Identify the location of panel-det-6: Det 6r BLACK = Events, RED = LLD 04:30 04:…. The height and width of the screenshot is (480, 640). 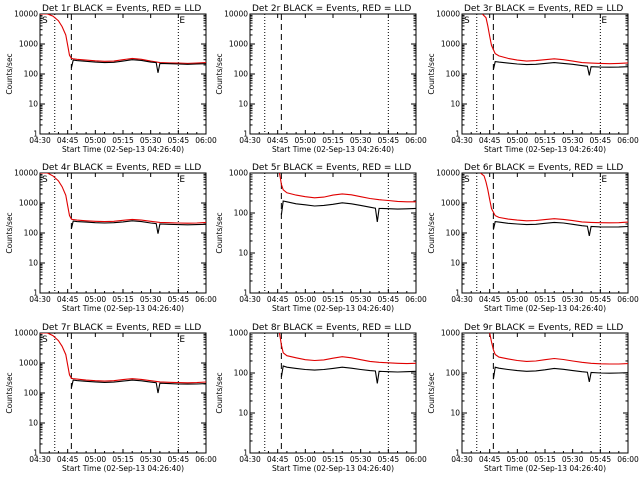
(533, 238).